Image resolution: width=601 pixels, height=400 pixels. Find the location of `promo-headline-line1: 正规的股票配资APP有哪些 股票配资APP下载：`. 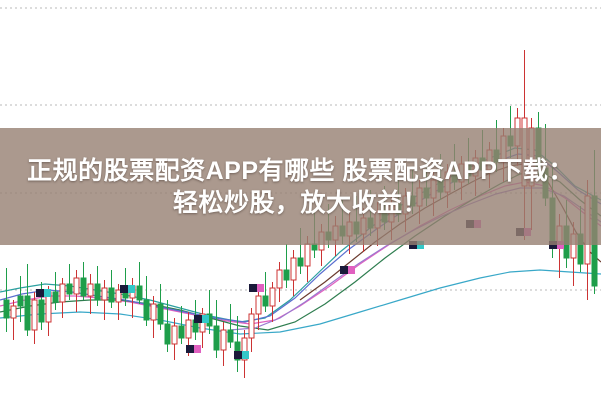

promo-headline-line1: 正规的股票配资APP有哪些 股票配资APP下载： is located at coordinates (300, 170).